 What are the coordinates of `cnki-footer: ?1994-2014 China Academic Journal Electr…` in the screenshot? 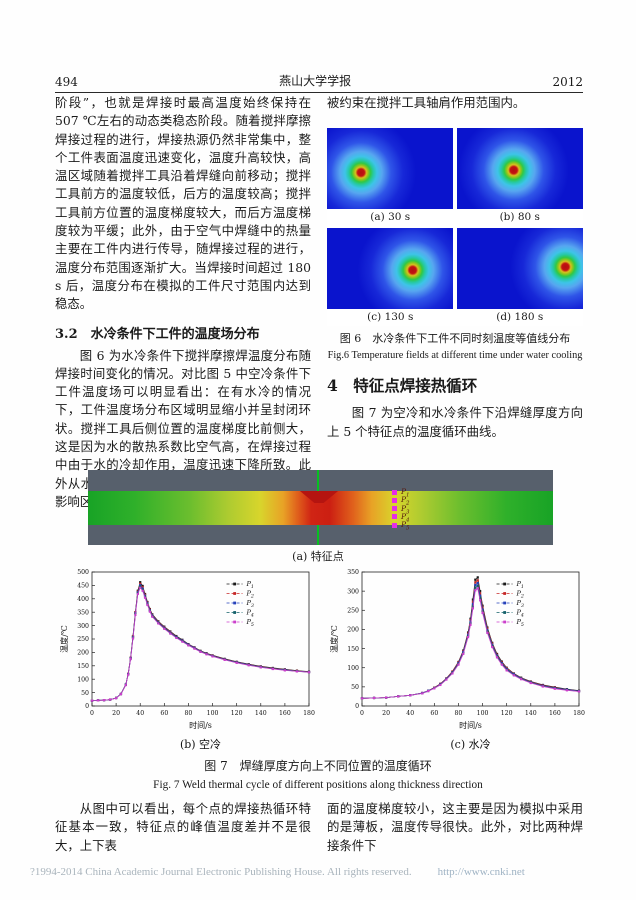 It's located at (325, 872).